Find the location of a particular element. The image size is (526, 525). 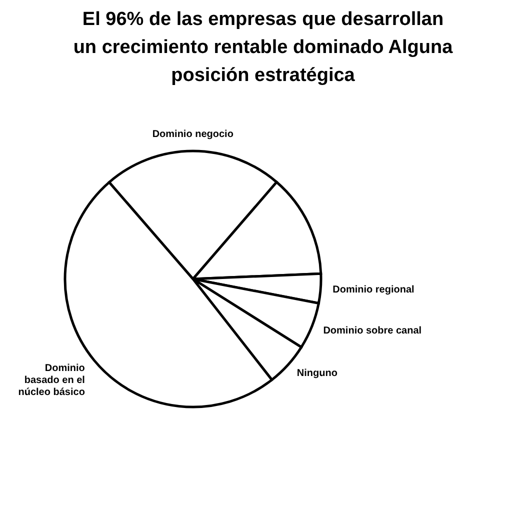

slice-label: Dominio sobre canal is located at coordinates (372, 330).